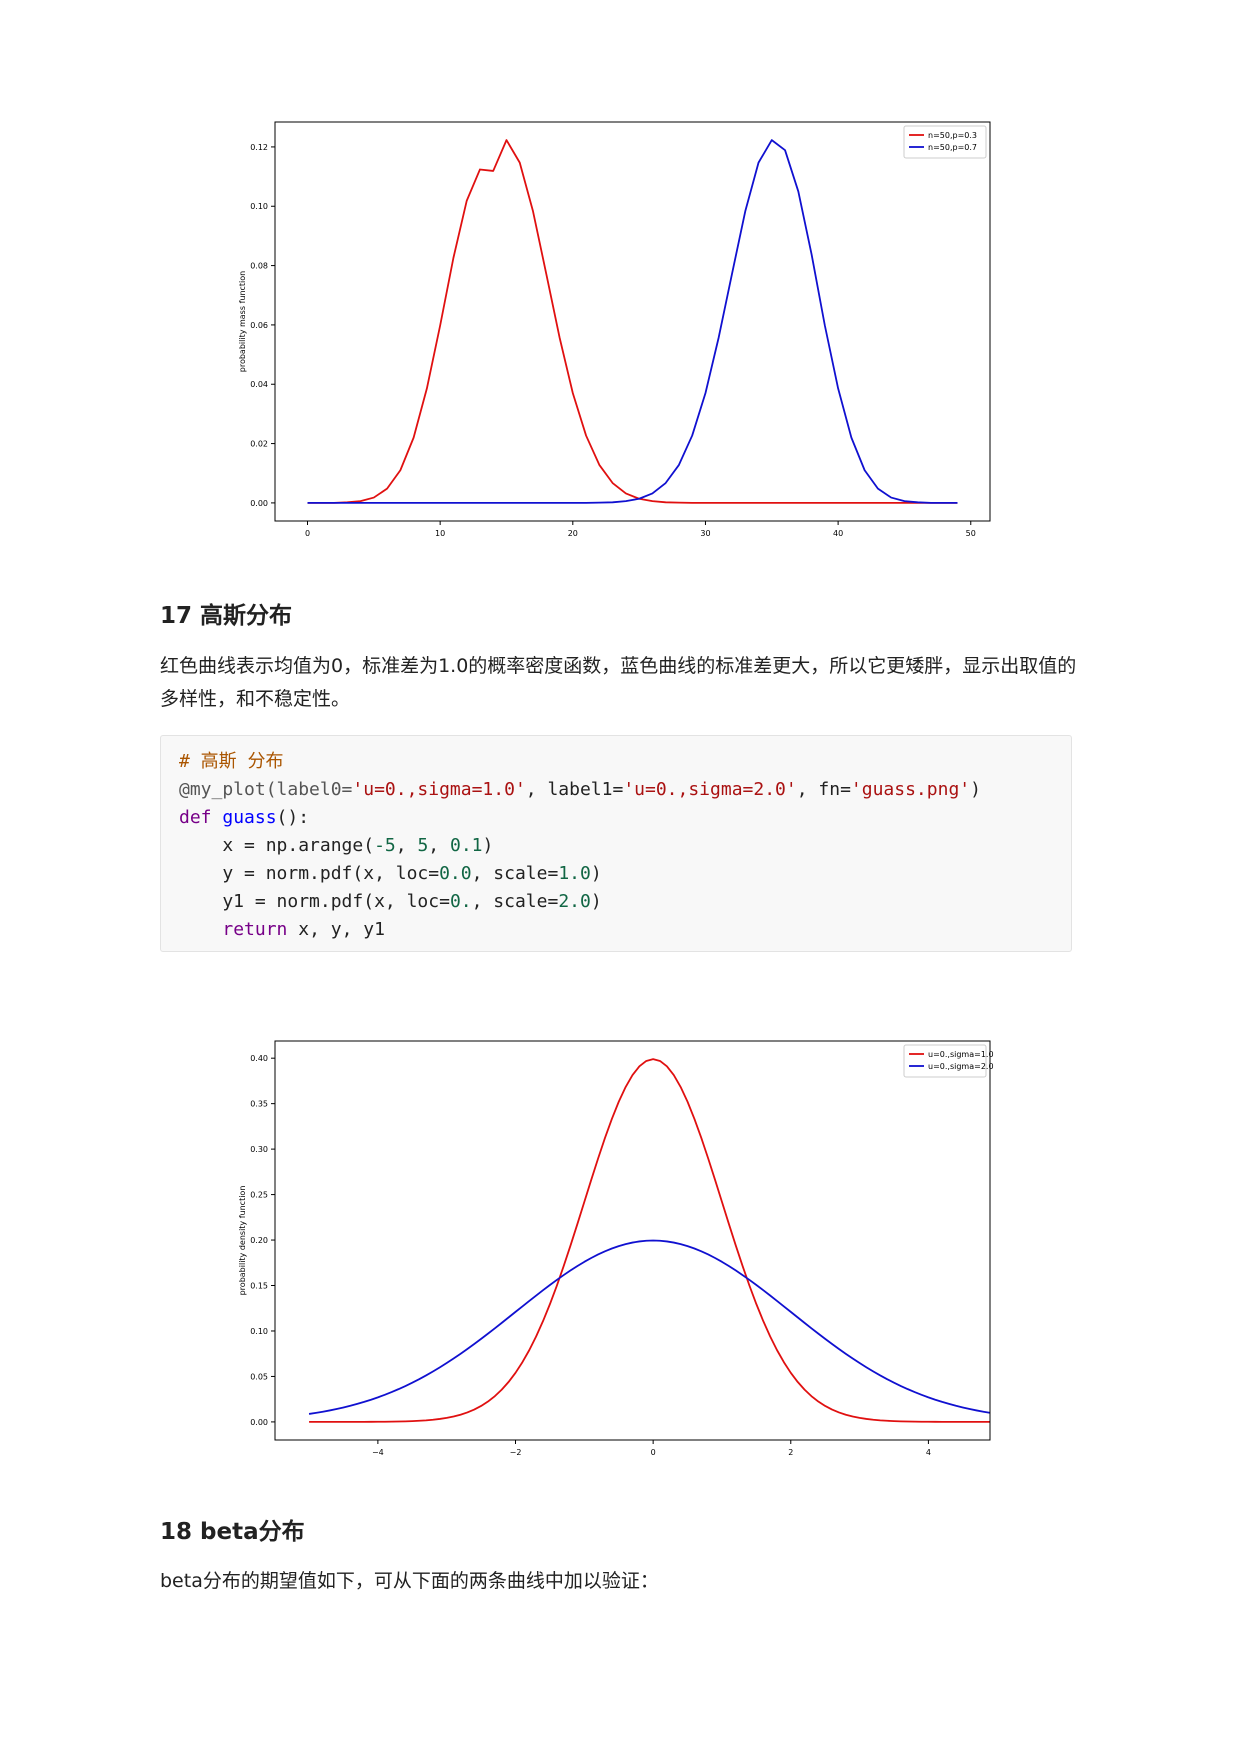  What do you see at coordinates (971, 533) in the screenshot?
I see `x-tick-label: 50` at bounding box center [971, 533].